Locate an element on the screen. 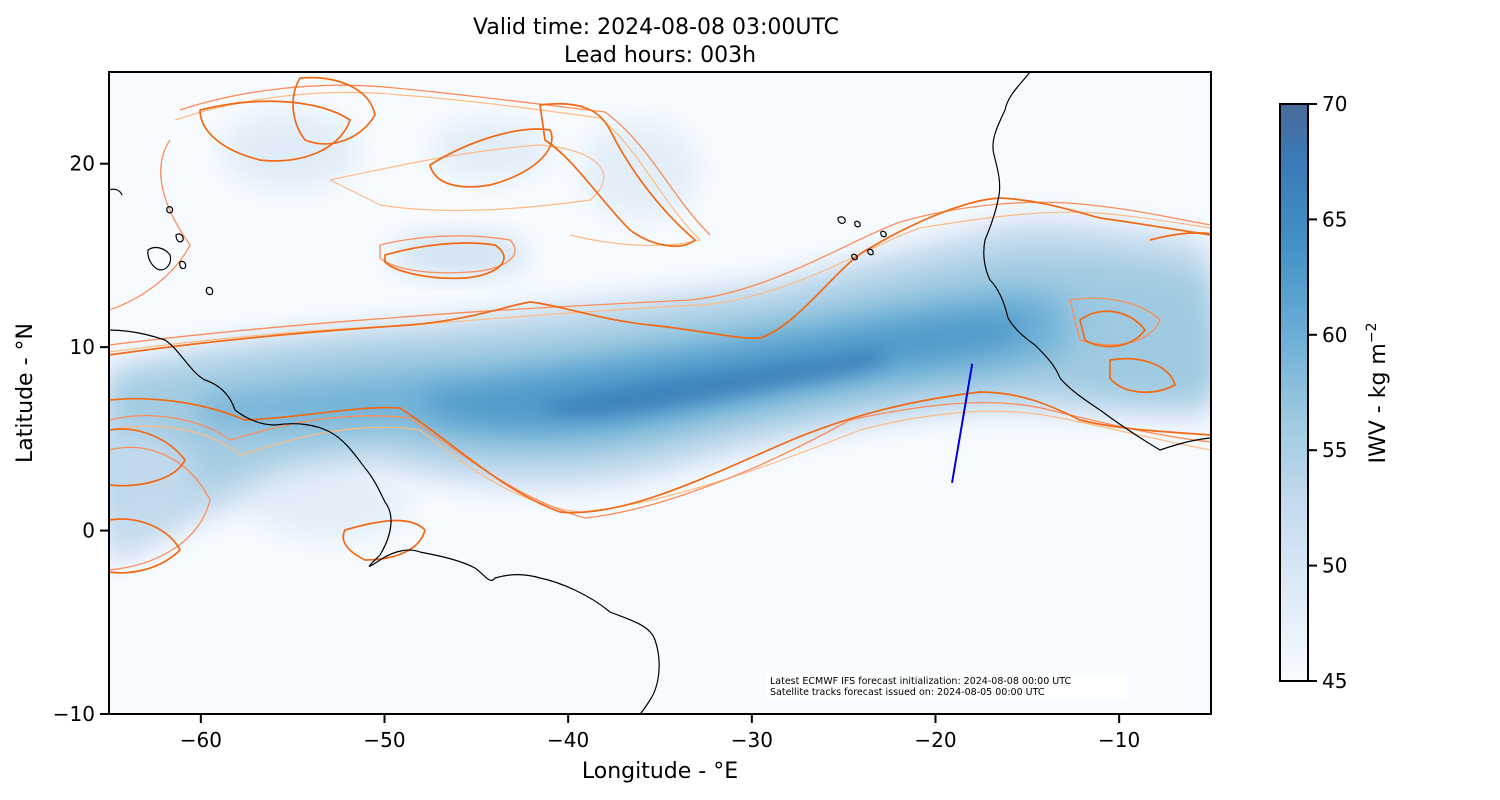 This screenshot has height=800, width=1500. x-tick-label: −30 is located at coordinates (752, 740).